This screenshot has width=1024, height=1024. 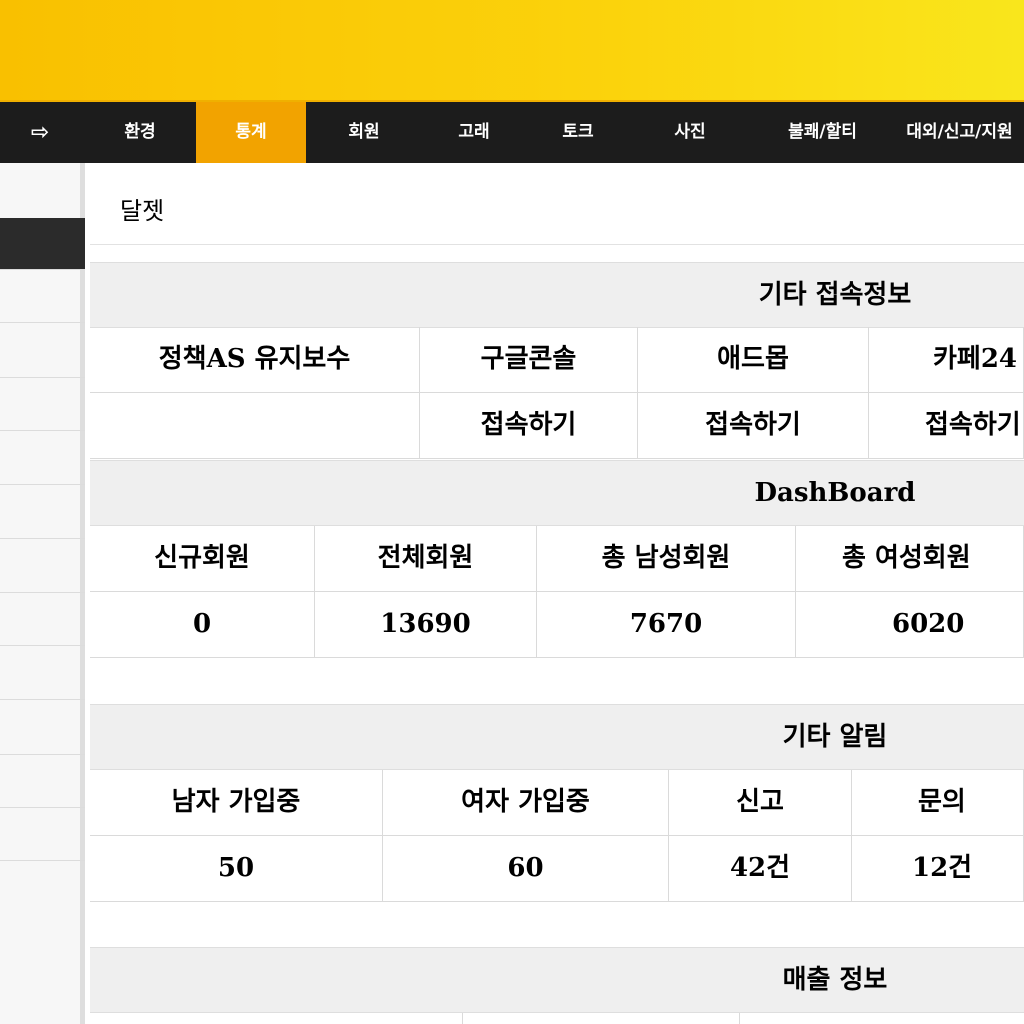 What do you see at coordinates (426, 559) in the screenshot?
I see `dashboard-header: 전체회원` at bounding box center [426, 559].